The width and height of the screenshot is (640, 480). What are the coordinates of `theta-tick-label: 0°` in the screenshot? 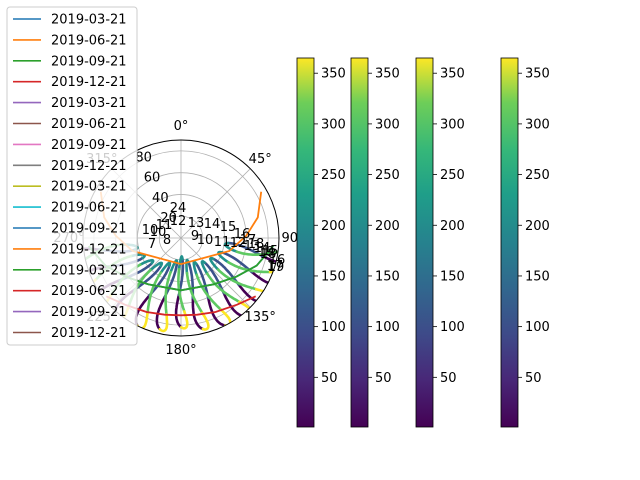 It's located at (181, 126).